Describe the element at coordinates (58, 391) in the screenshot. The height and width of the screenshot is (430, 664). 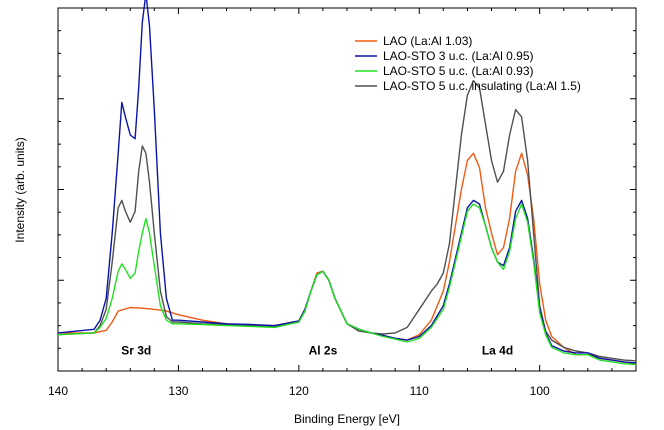
I see `x-tick-label: 140` at that location.